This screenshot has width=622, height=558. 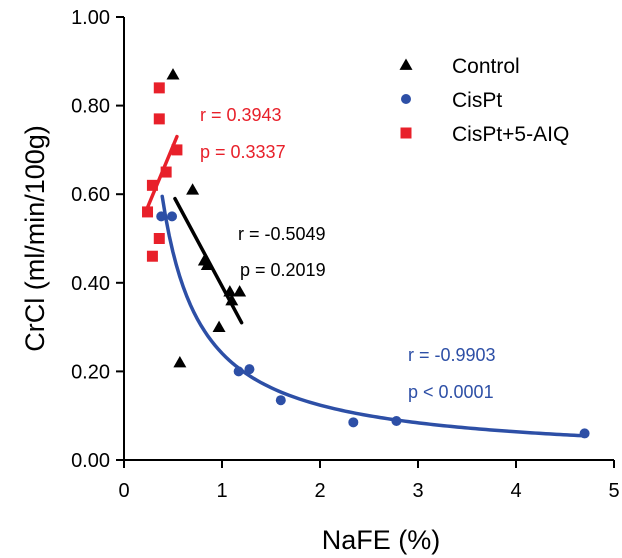 What do you see at coordinates (97, 239) in the screenshot?
I see `y-axis-ticks: 0.00 0.20 0.40 0.60 0.80 1.00` at bounding box center [97, 239].